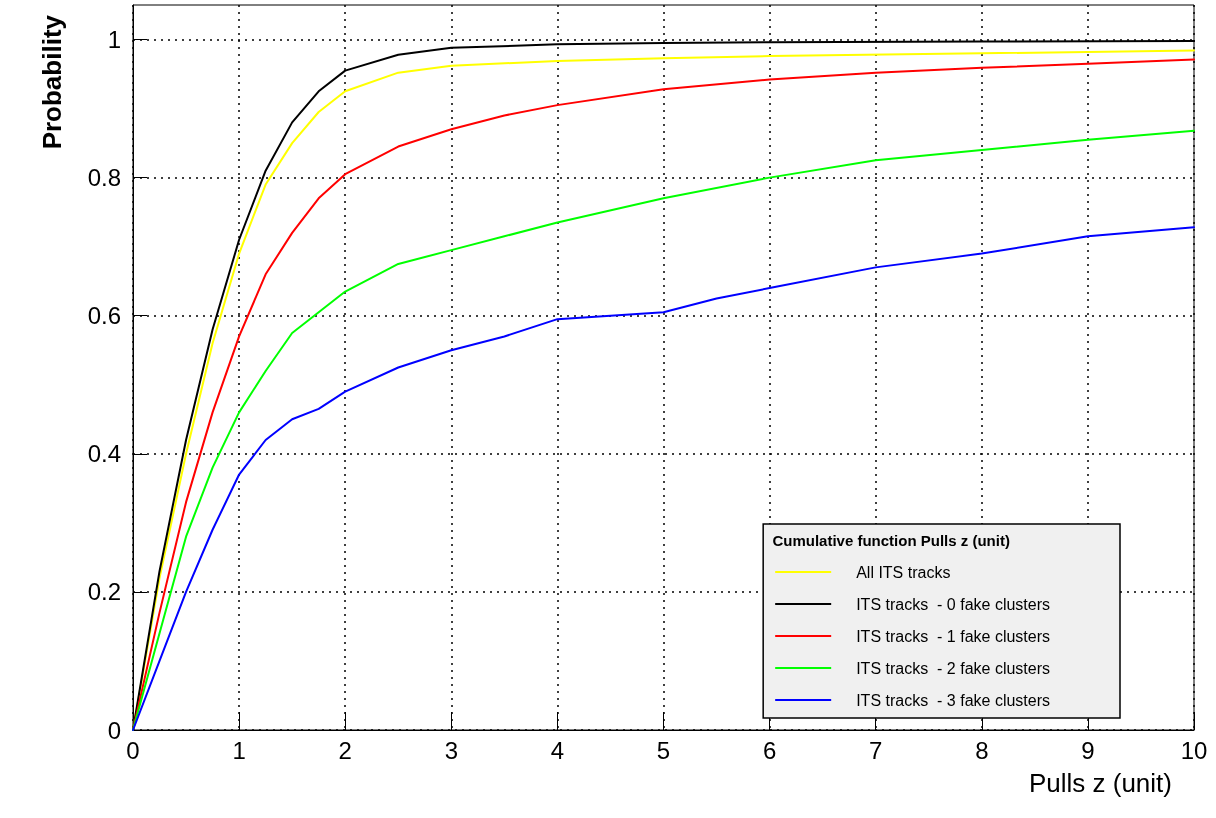 This screenshot has height=818, width=1216. Describe the element at coordinates (114, 40) in the screenshot. I see `y-tick-label: 1` at that location.